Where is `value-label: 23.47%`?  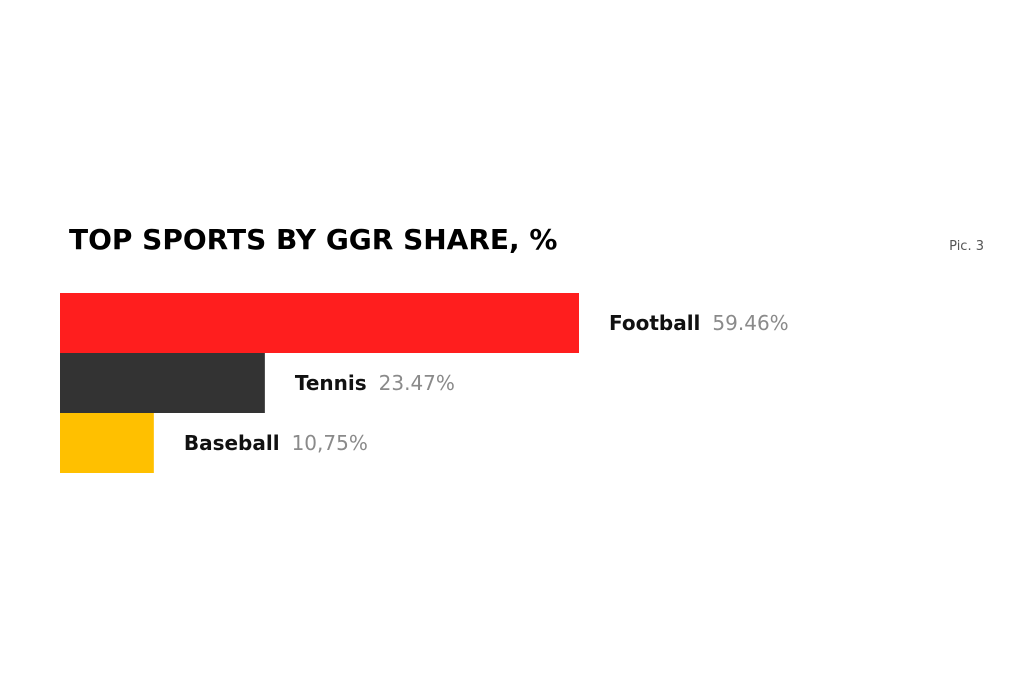
value-label: 23.47% is located at coordinates (417, 383).